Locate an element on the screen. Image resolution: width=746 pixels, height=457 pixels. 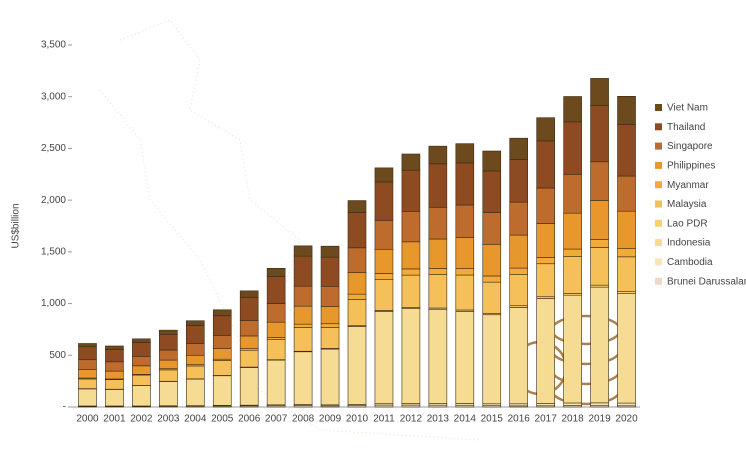
x-tick-label: 2016 is located at coordinates (519, 419).